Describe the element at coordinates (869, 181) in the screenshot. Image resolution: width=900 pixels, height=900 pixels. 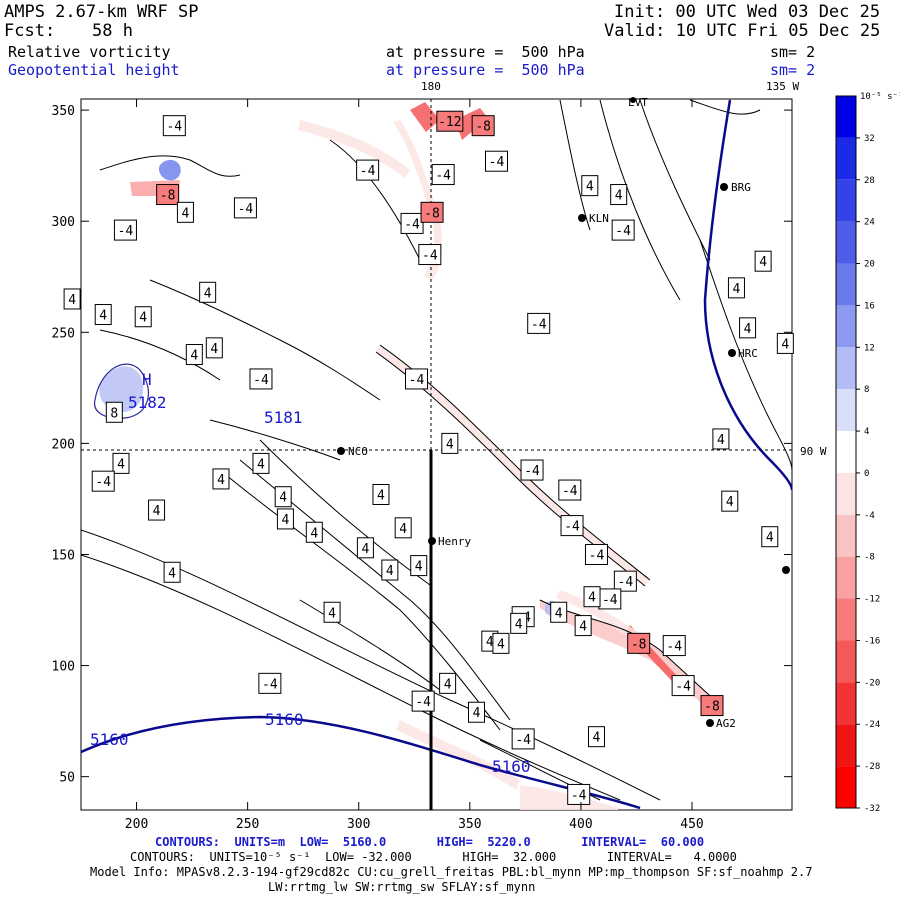
I see `colorbar-tick-label: 28` at that location.